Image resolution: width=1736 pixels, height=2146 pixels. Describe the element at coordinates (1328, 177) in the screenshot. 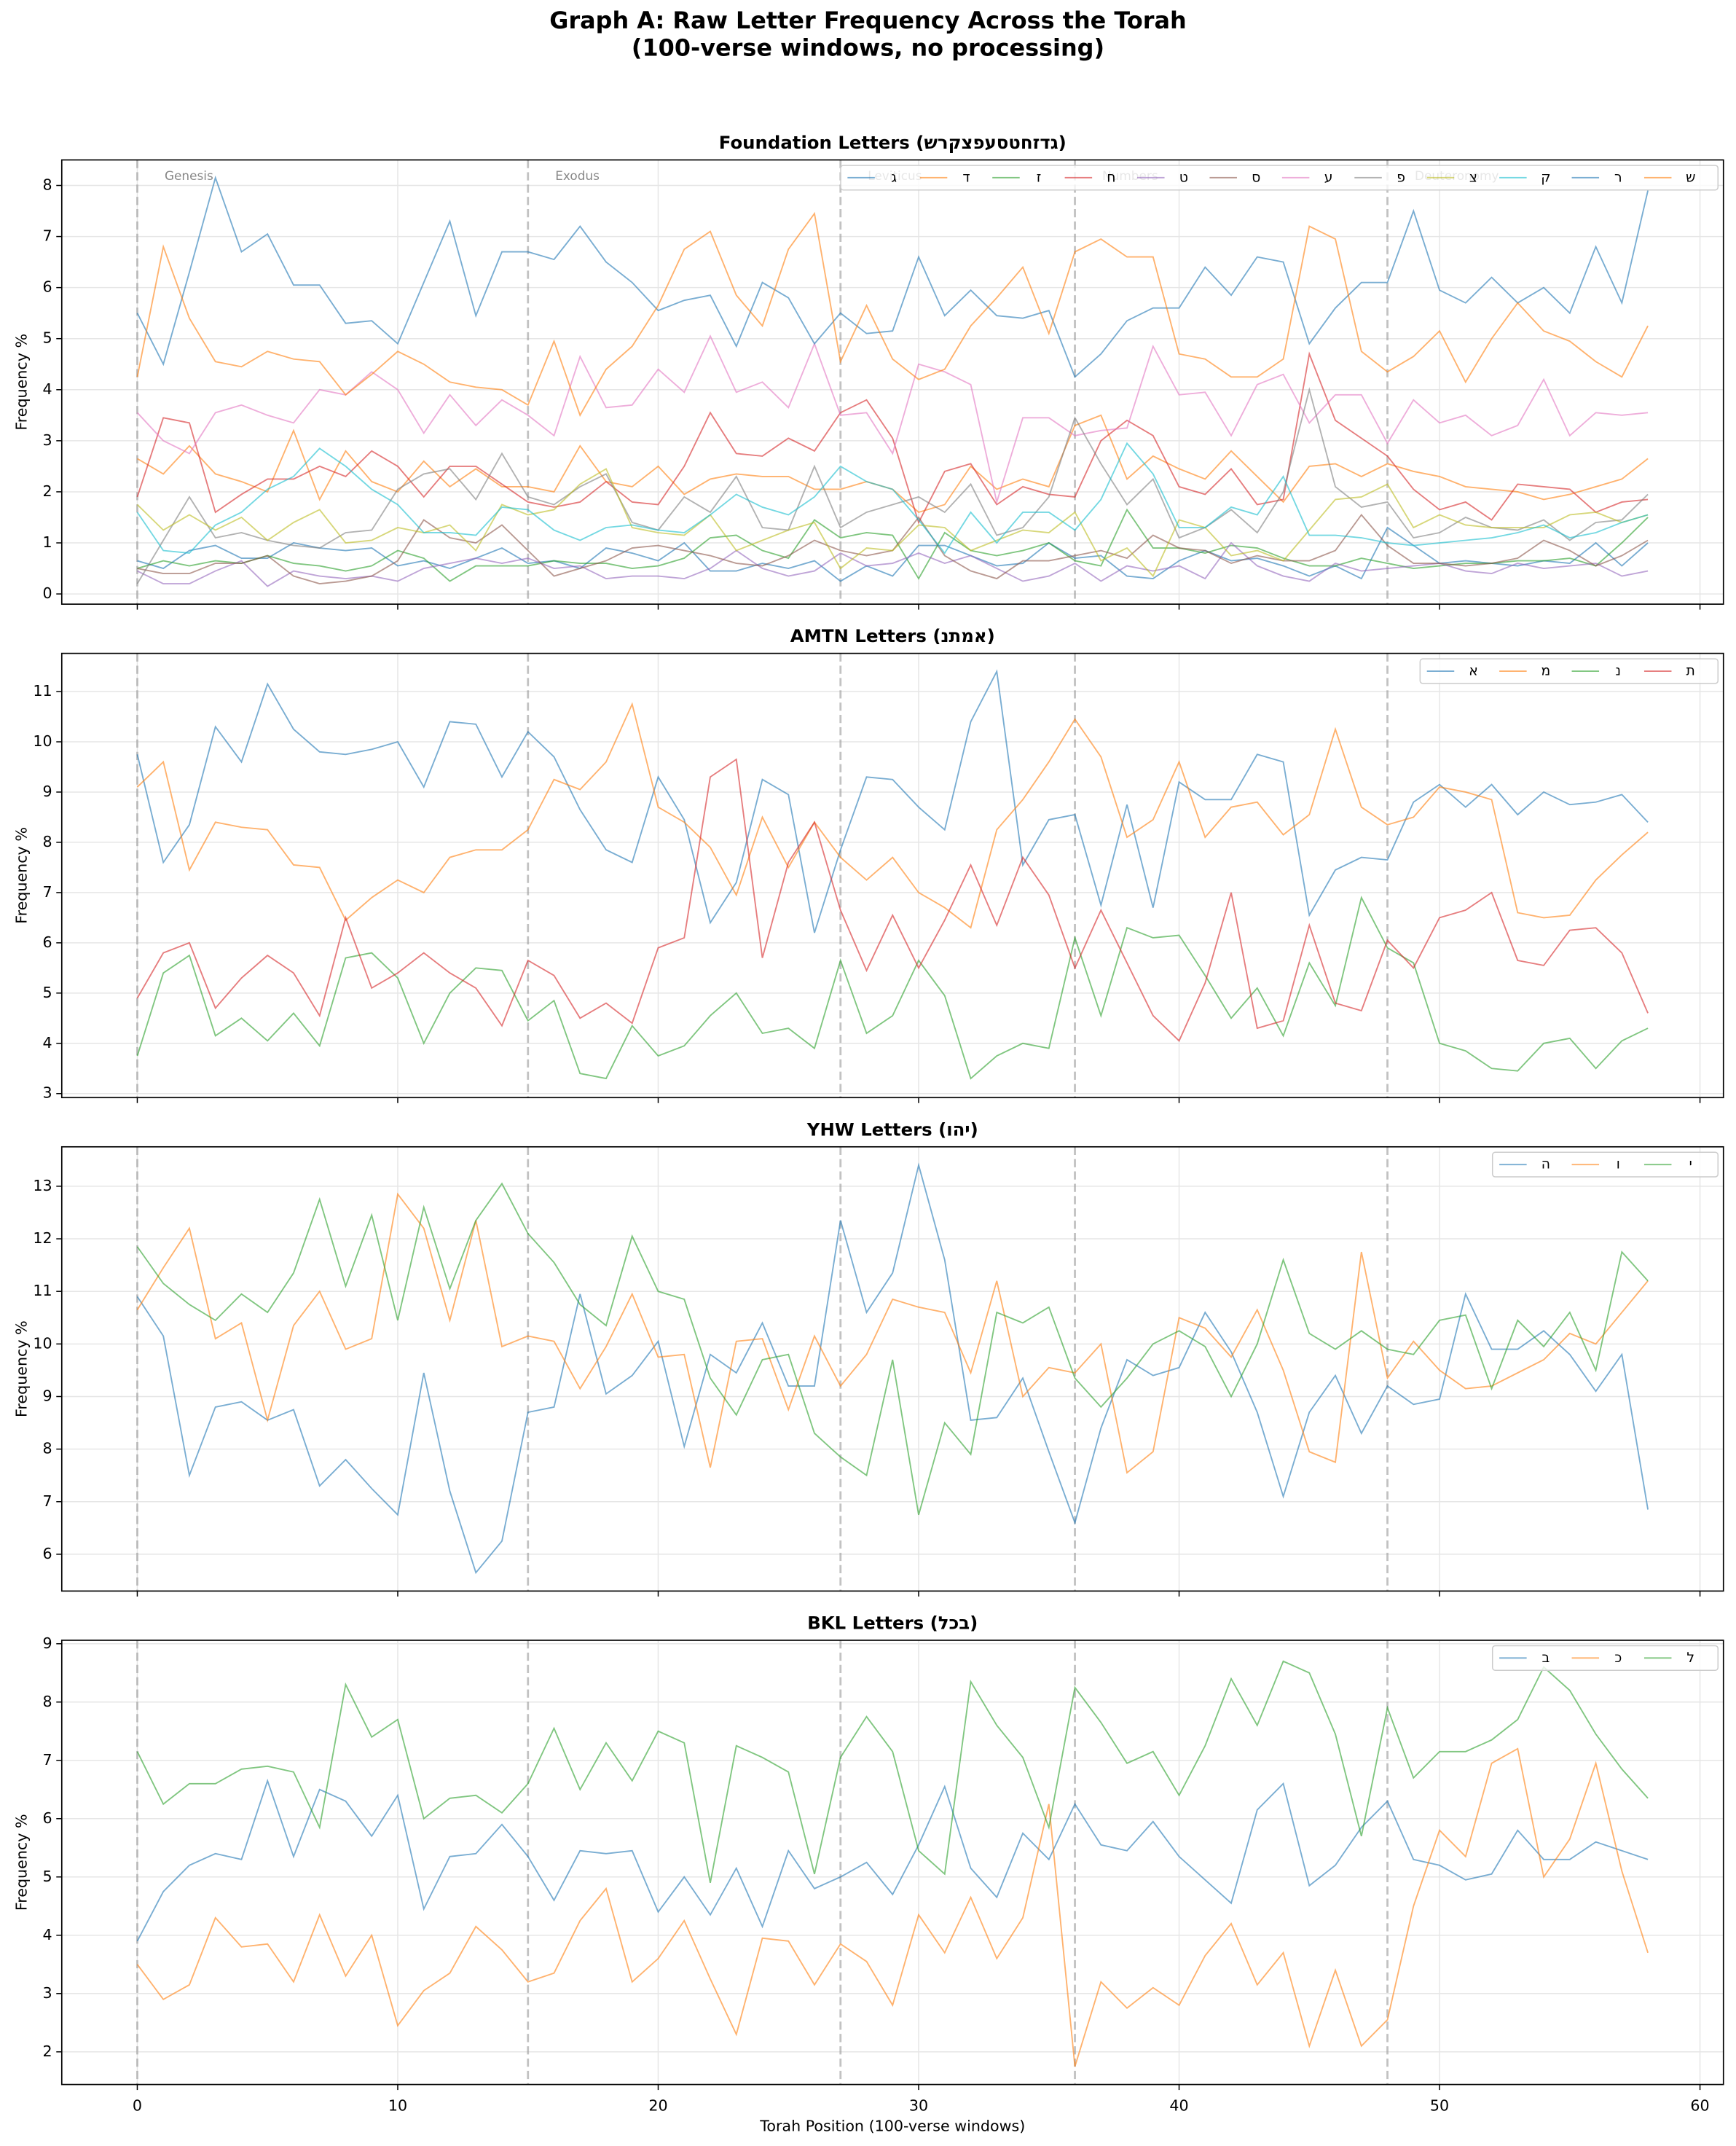

I see `legend-label: ע` at that location.